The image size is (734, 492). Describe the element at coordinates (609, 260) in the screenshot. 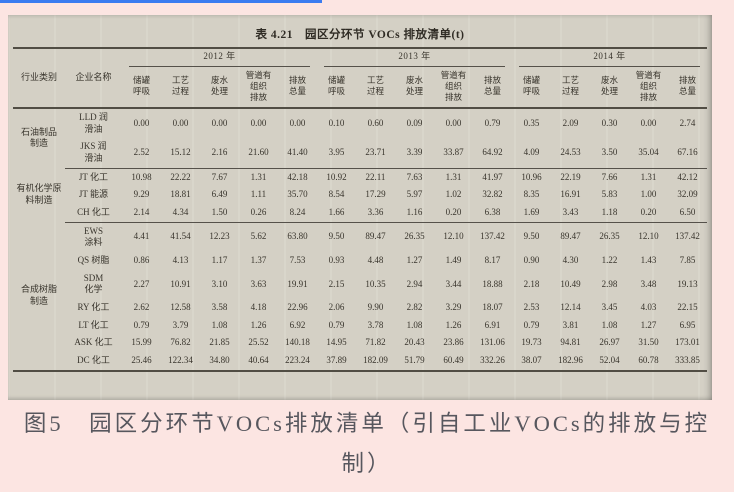

I see `value-cell: 1.22` at that location.